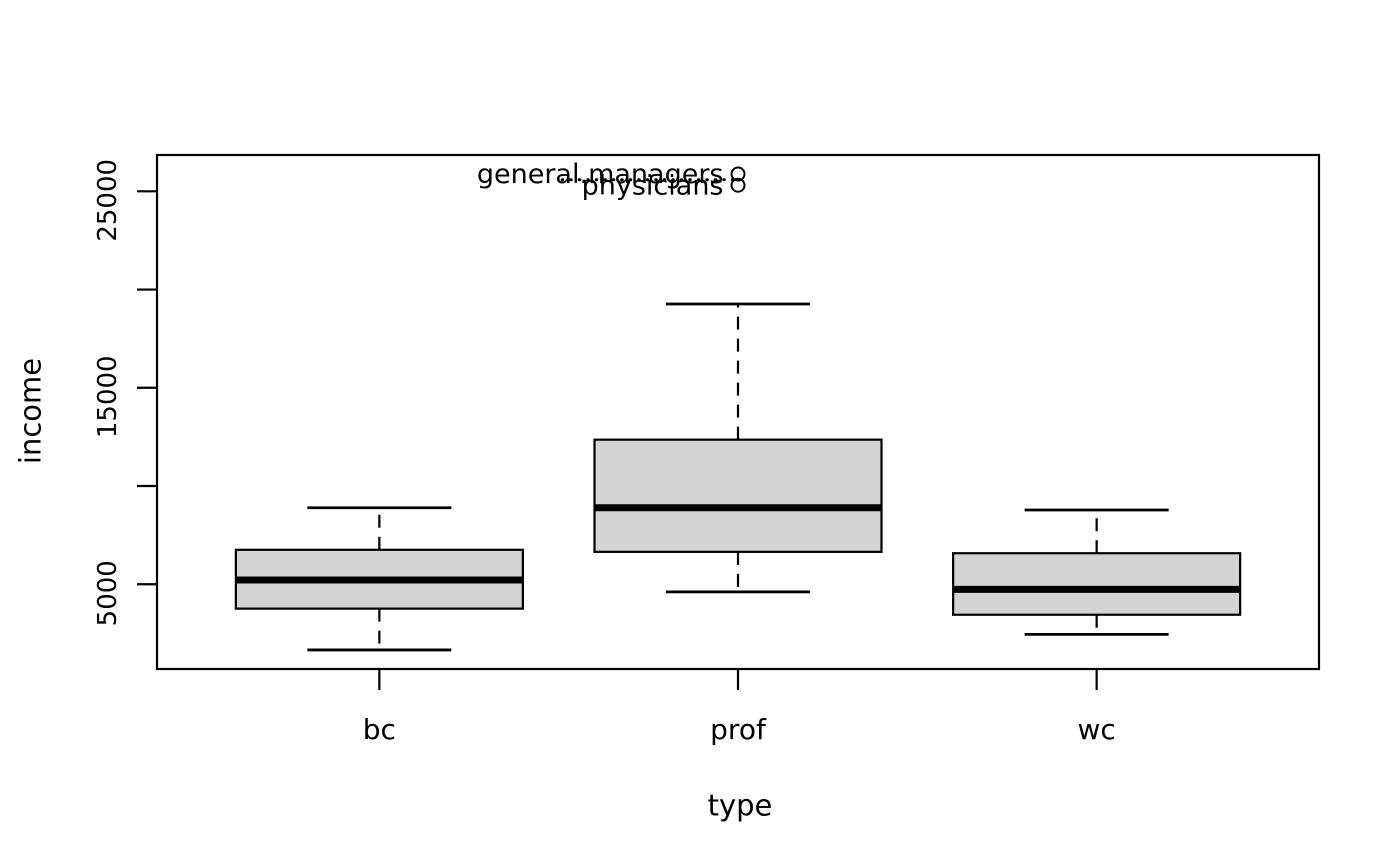 The image size is (1400, 866). I want to click on outlier-point-general.managers, so click(738, 174).